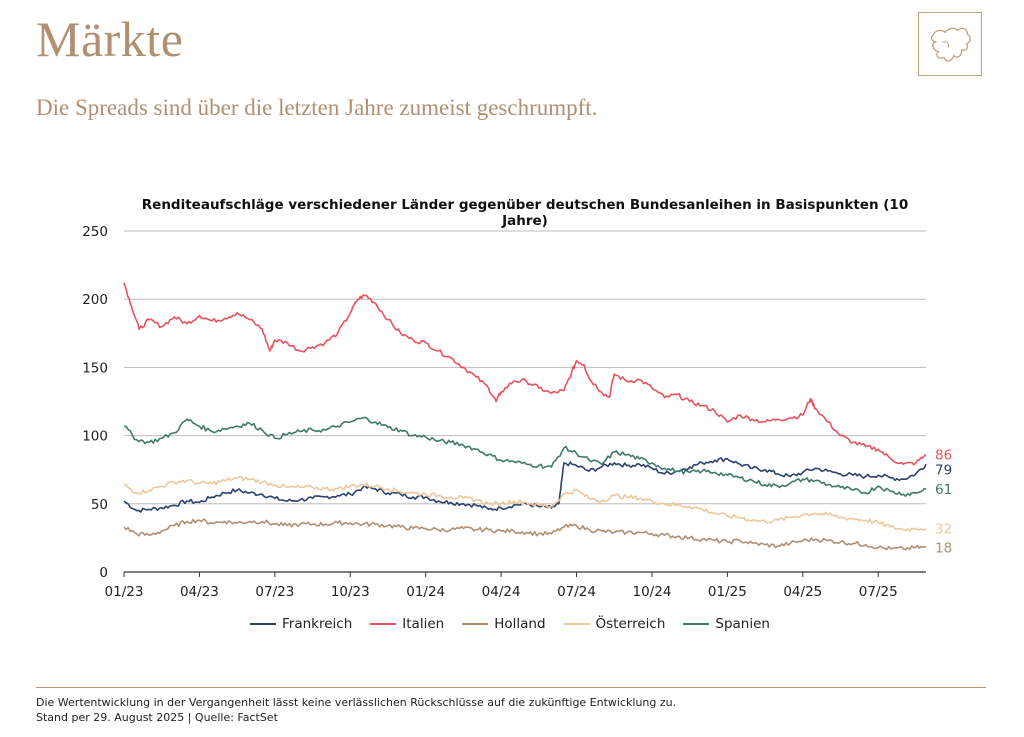 The width and height of the screenshot is (1024, 737). What do you see at coordinates (943, 471) in the screenshot?
I see `end-label: 79` at bounding box center [943, 471].